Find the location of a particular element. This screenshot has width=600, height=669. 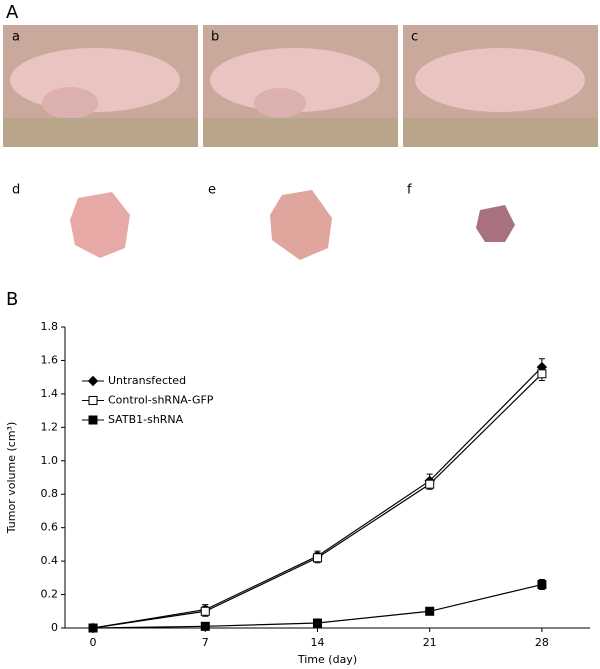

y-tick-label: 0.8 is located at coordinates (50, 493).